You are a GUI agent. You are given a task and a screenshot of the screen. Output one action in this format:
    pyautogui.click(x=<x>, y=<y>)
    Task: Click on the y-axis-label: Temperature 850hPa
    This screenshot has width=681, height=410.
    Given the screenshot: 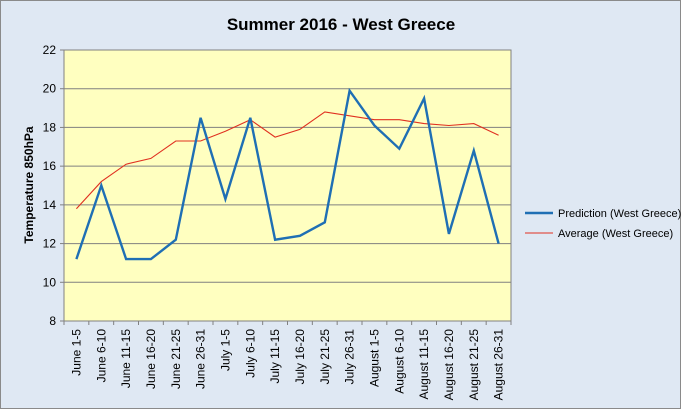 What is the action you would take?
    pyautogui.click(x=29, y=184)
    